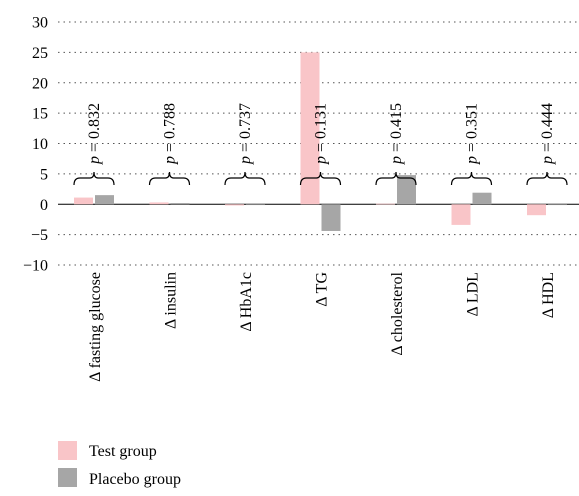 This screenshot has width=579, height=496. I want to click on p-value-label: p = 0.351, so click(472, 134).